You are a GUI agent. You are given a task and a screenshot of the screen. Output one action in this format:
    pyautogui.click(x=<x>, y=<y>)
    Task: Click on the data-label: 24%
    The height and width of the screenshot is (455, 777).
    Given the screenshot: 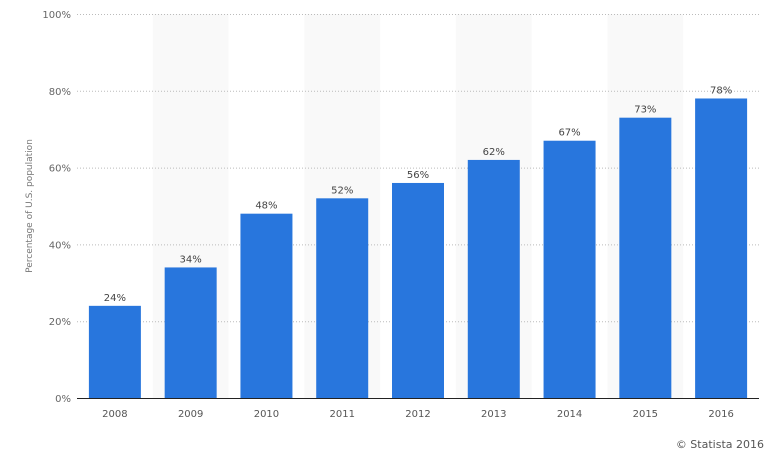 What is the action you would take?
    pyautogui.click(x=115, y=298)
    